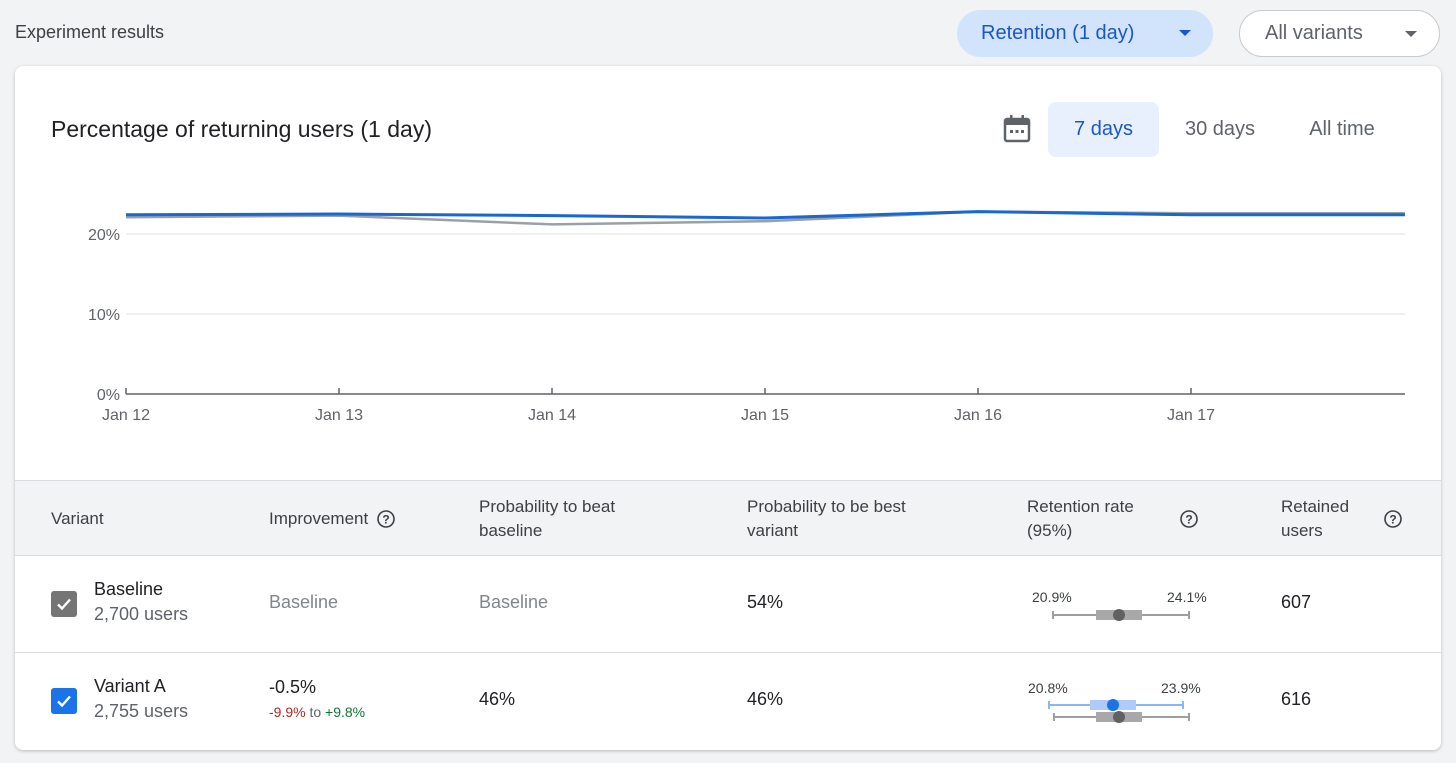  I want to click on page-title: Experiment results, so click(90, 32).